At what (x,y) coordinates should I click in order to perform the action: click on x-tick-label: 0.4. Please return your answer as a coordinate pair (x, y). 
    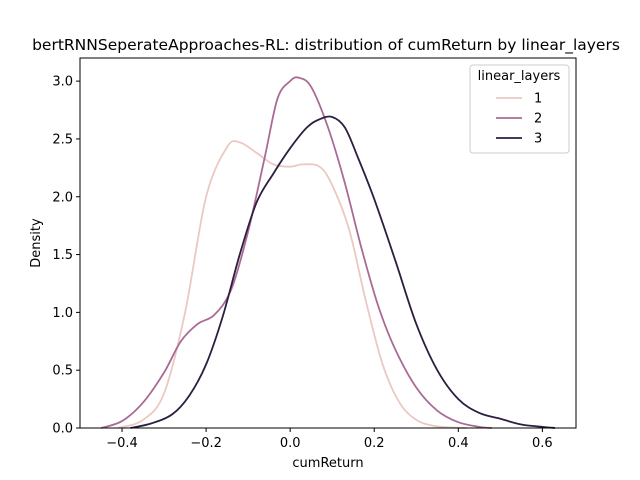
    Looking at the image, I should click on (458, 443).